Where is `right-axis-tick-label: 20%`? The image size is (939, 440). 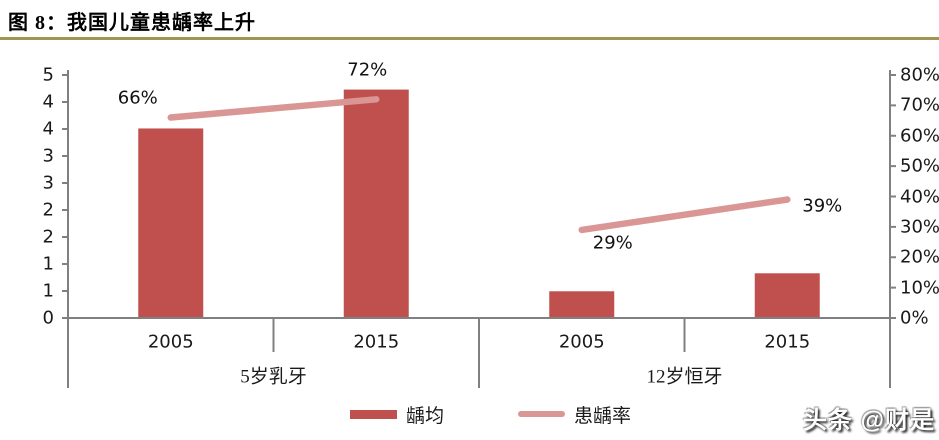 right-axis-tick-label: 20% is located at coordinates (919, 257).